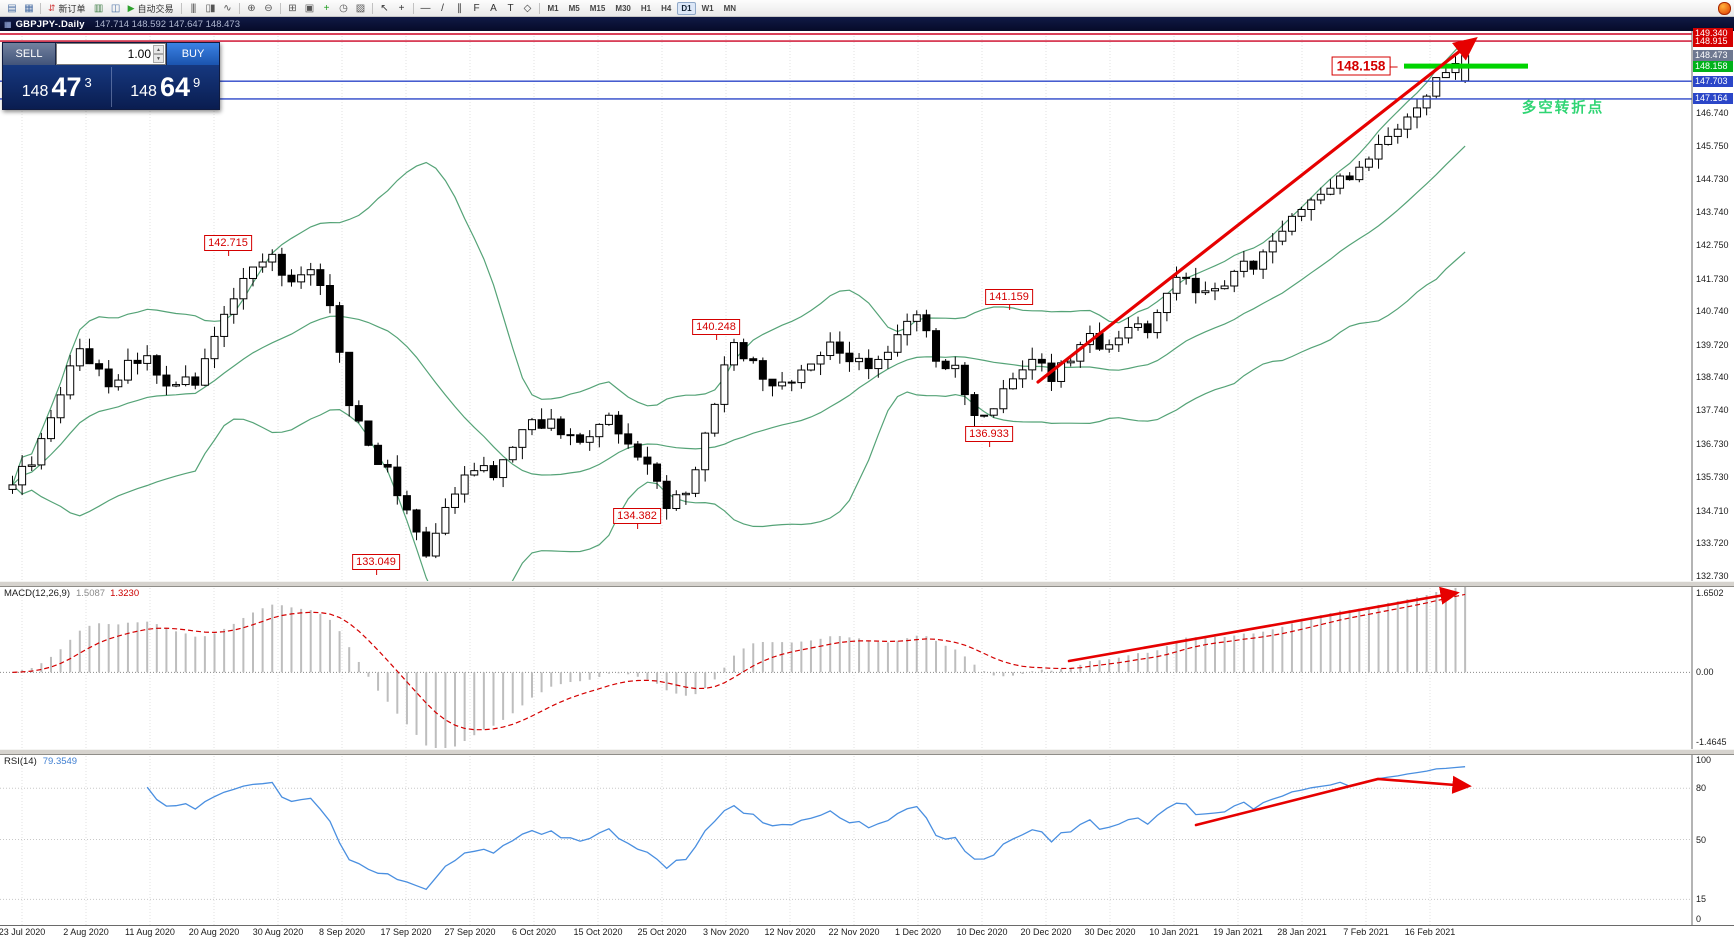 The height and width of the screenshot is (939, 1734). I want to click on auto-arrange-icon: ▣, so click(309, 8).